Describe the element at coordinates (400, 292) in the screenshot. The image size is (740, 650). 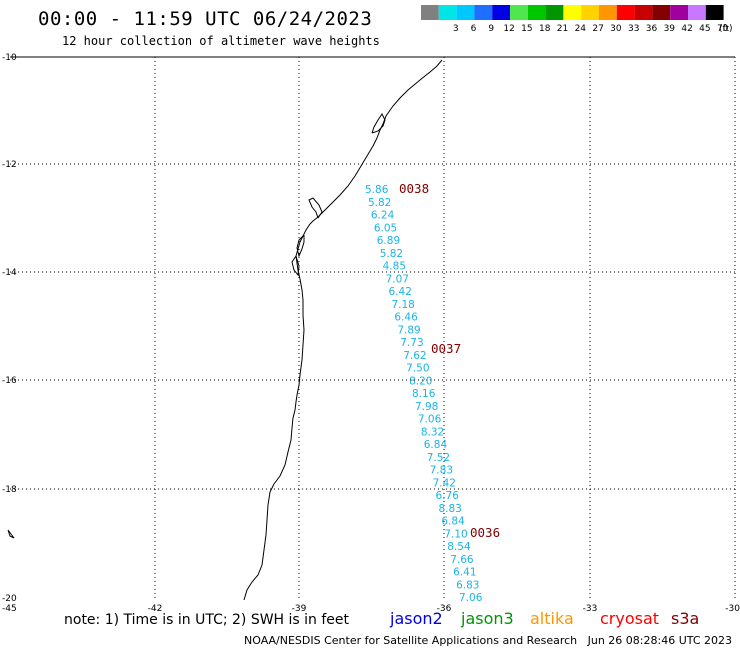
I see `wave-height-value: 6.42` at that location.